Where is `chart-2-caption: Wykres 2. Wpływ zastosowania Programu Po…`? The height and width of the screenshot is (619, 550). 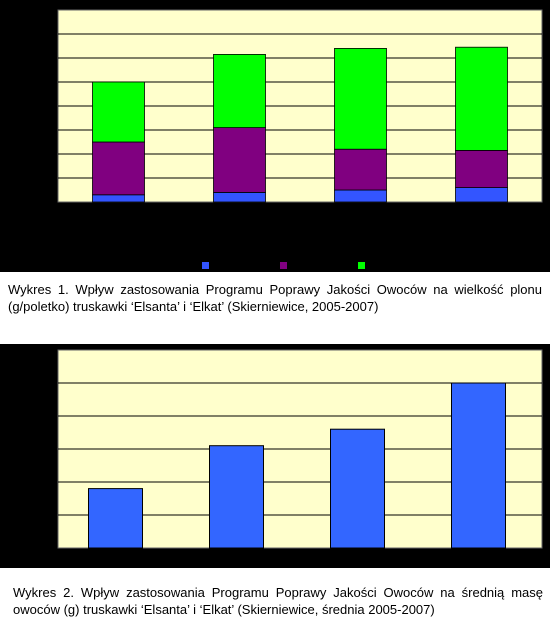
chart-2-caption: Wykres 2. Wpływ zastosowania Programu Po… is located at coordinates (278, 601).